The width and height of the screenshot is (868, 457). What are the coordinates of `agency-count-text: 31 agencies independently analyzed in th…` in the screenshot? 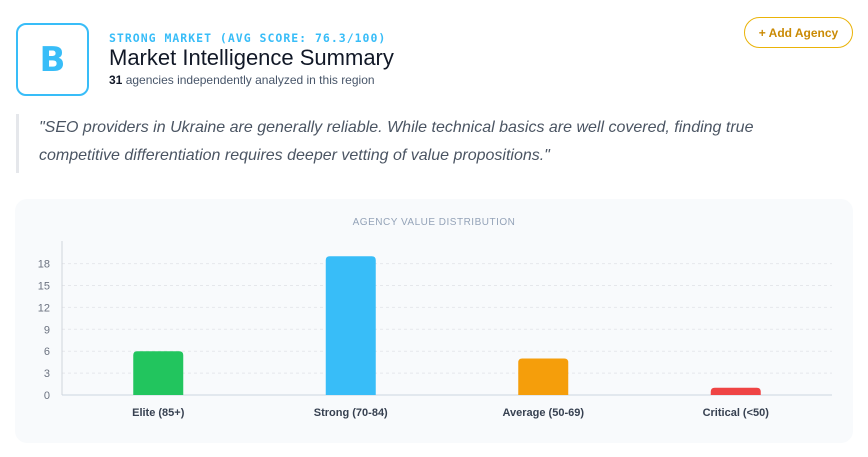 It's located at (242, 80).